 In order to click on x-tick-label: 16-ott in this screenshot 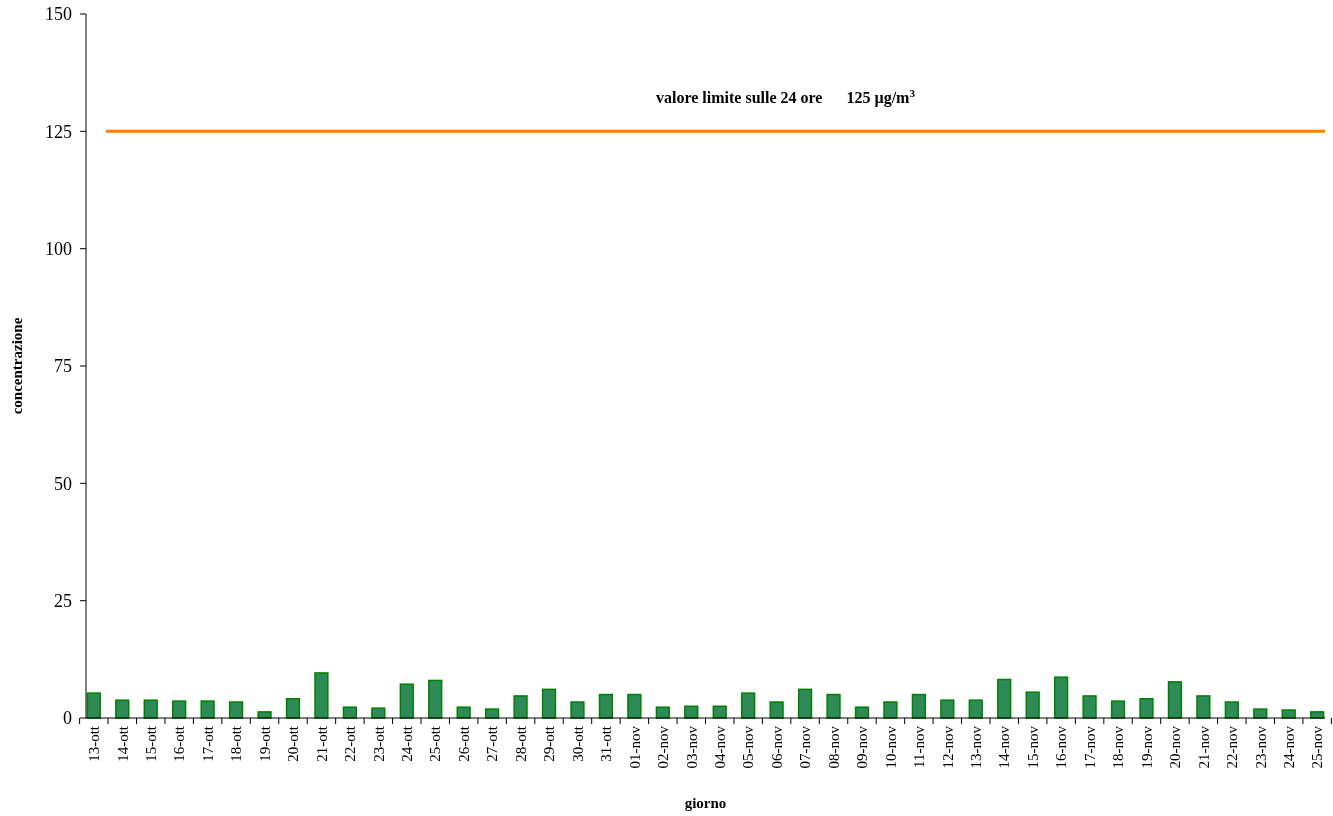, I will do `click(179, 743)`.